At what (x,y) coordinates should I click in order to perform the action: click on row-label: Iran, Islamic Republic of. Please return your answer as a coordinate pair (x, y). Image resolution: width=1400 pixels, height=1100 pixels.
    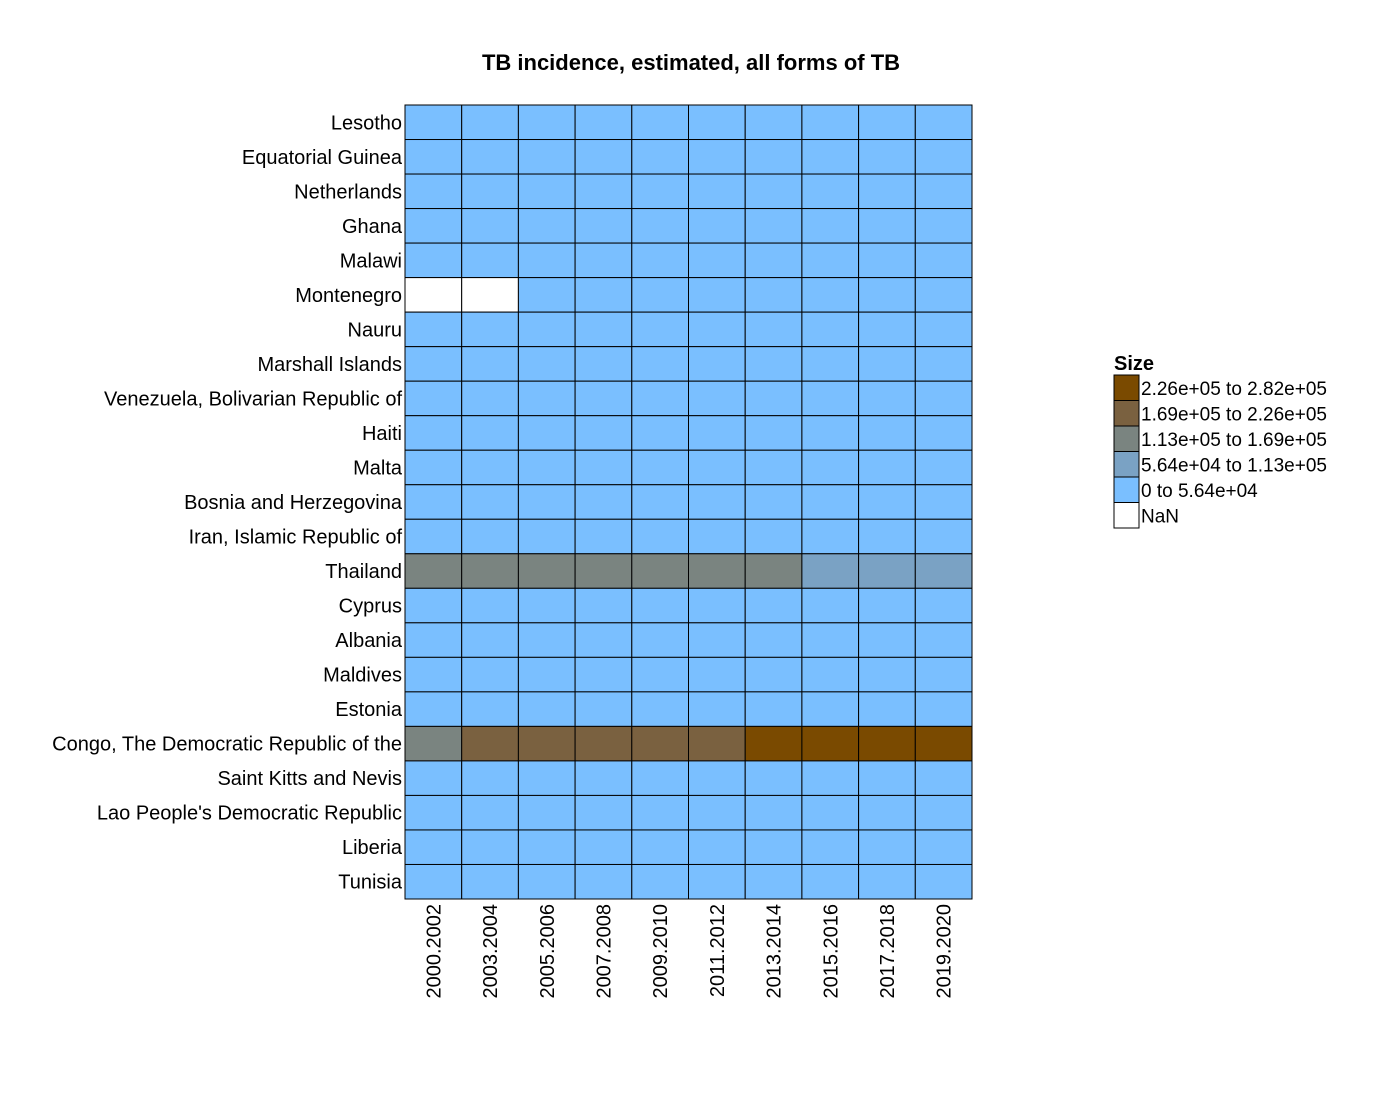
    Looking at the image, I should click on (296, 538).